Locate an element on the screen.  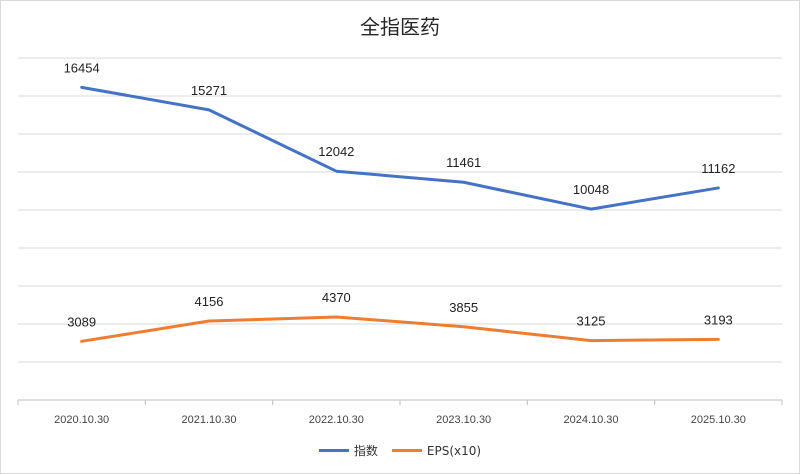
legend: 指数 EPS(x10) is located at coordinates (400, 450).